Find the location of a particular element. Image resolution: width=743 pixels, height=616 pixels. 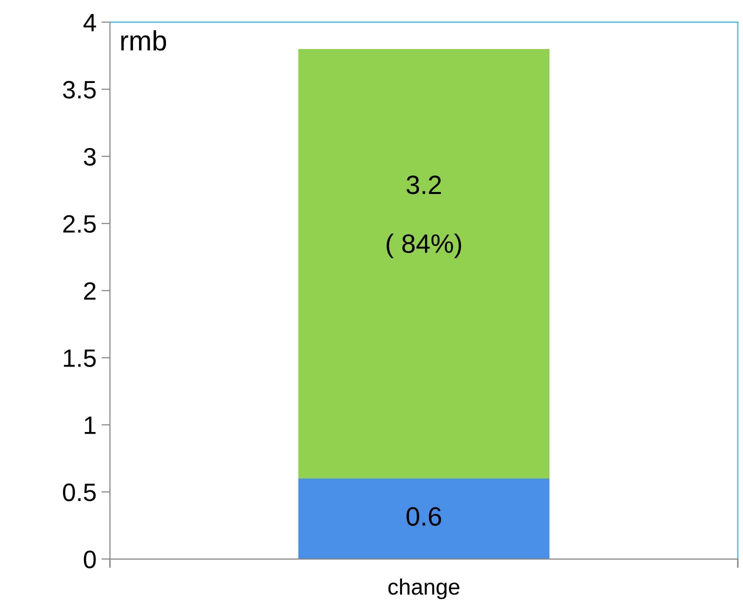

x-tick-label: change is located at coordinates (424, 589).